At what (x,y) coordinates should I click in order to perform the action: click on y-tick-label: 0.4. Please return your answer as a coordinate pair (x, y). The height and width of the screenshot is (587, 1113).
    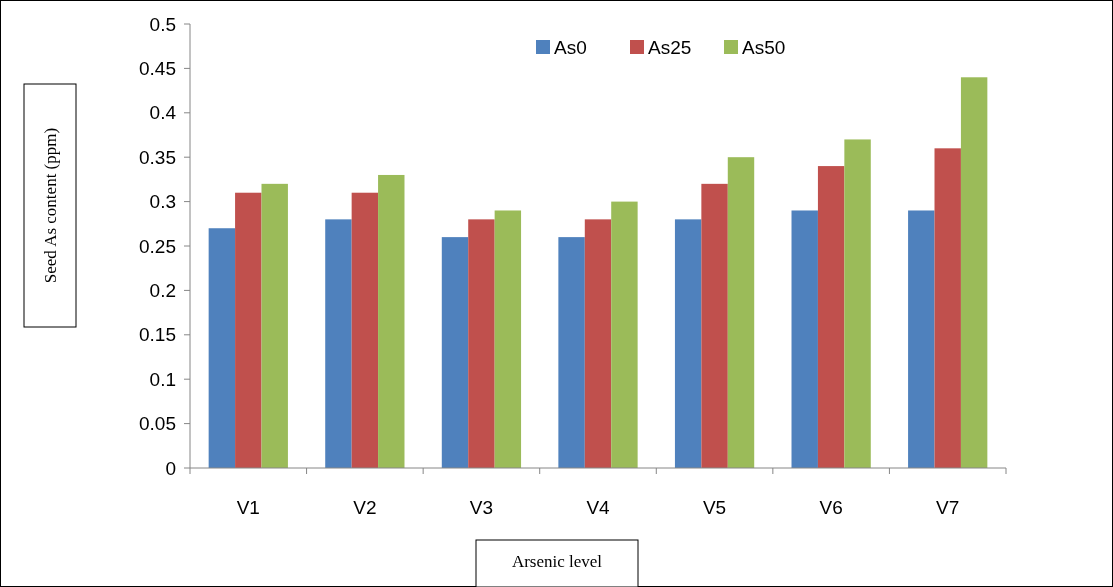
    Looking at the image, I should click on (163, 113).